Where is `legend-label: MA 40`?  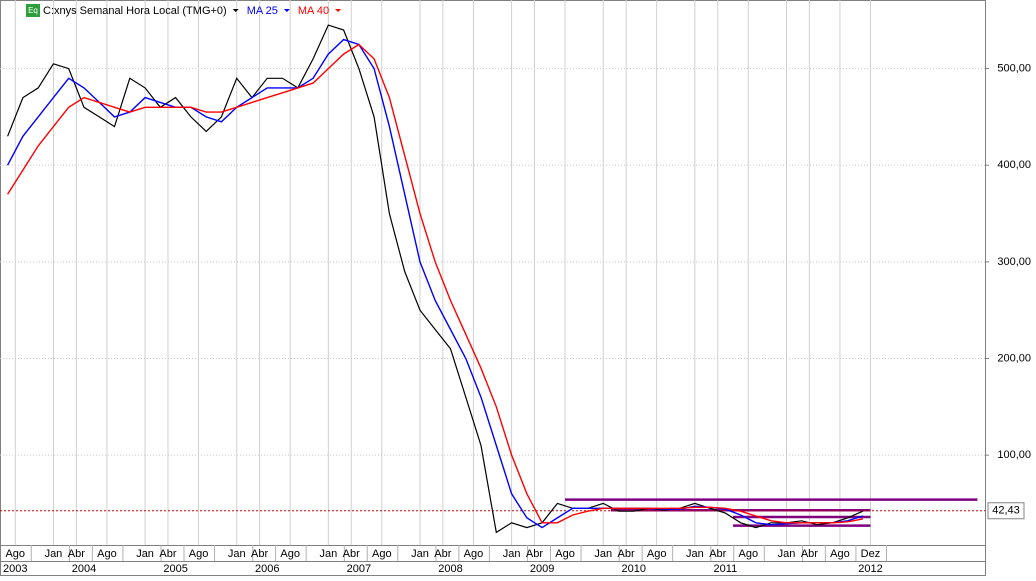
legend-label: MA 40 is located at coordinates (313, 11).